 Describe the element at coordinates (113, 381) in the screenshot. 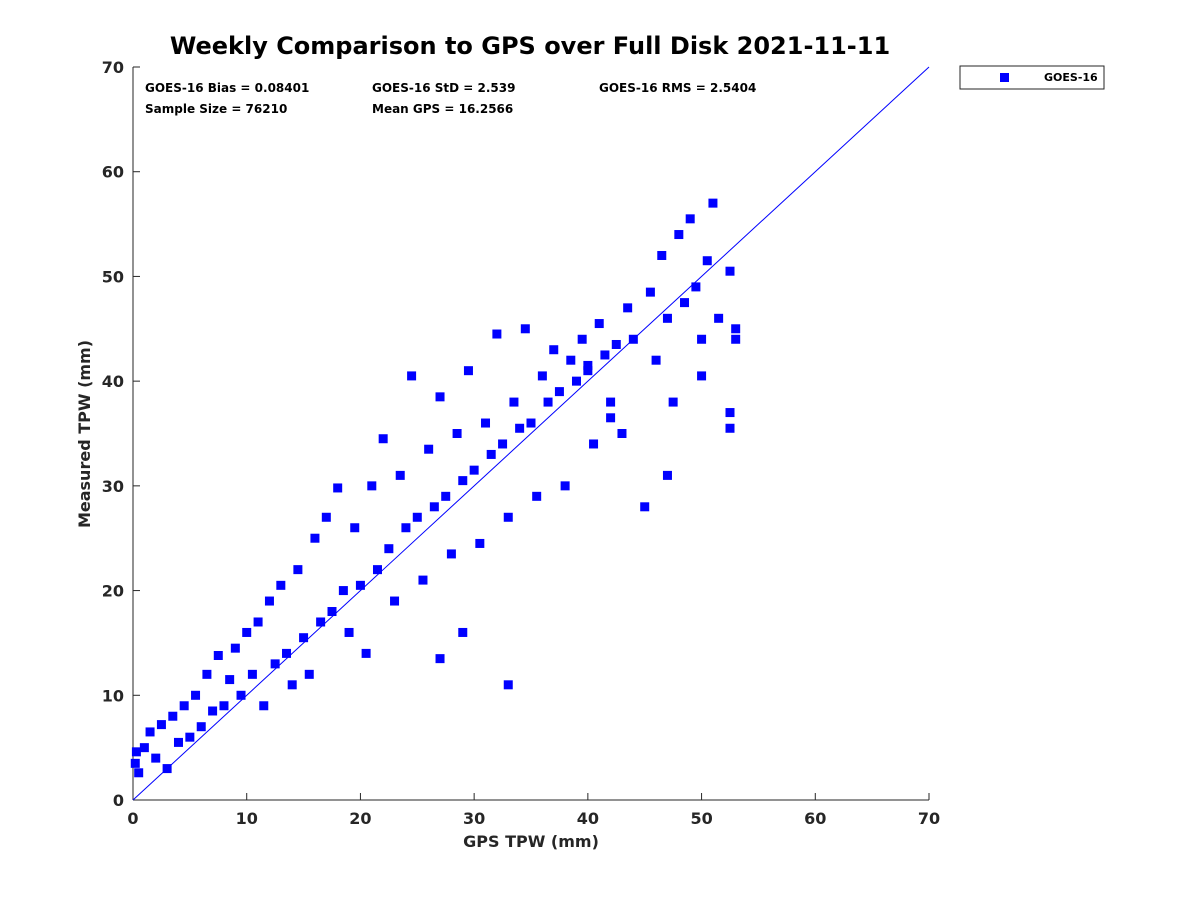

I see `y-tick-label: 40` at that location.